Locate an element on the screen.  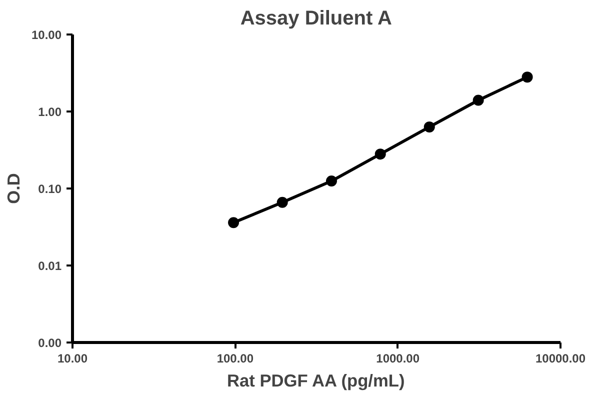
y-tick-label: 1.00 is located at coordinates (50, 112).